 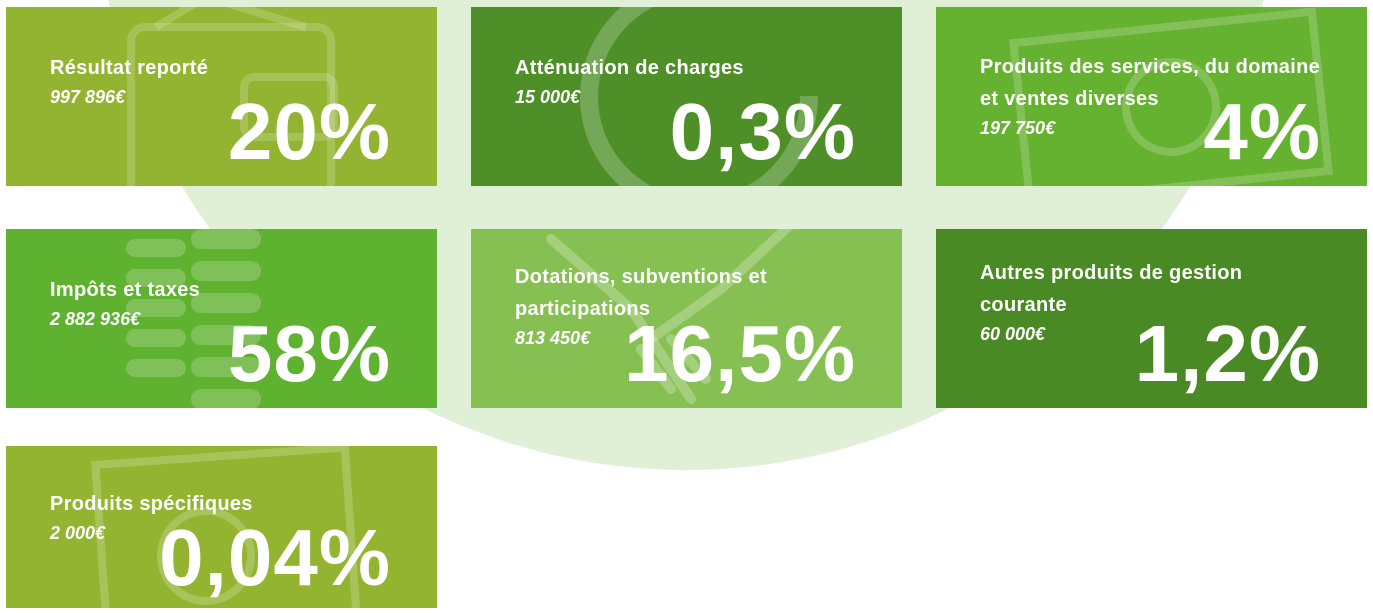 I want to click on card-percent: 58%, so click(x=309, y=353).